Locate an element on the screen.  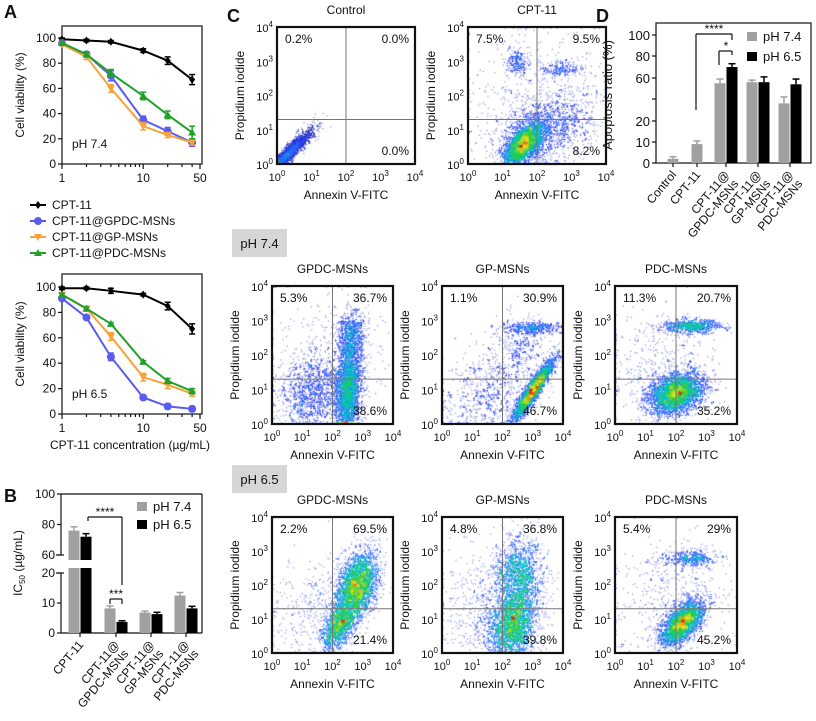
x-tick-label: 1 is located at coordinates (62, 178).